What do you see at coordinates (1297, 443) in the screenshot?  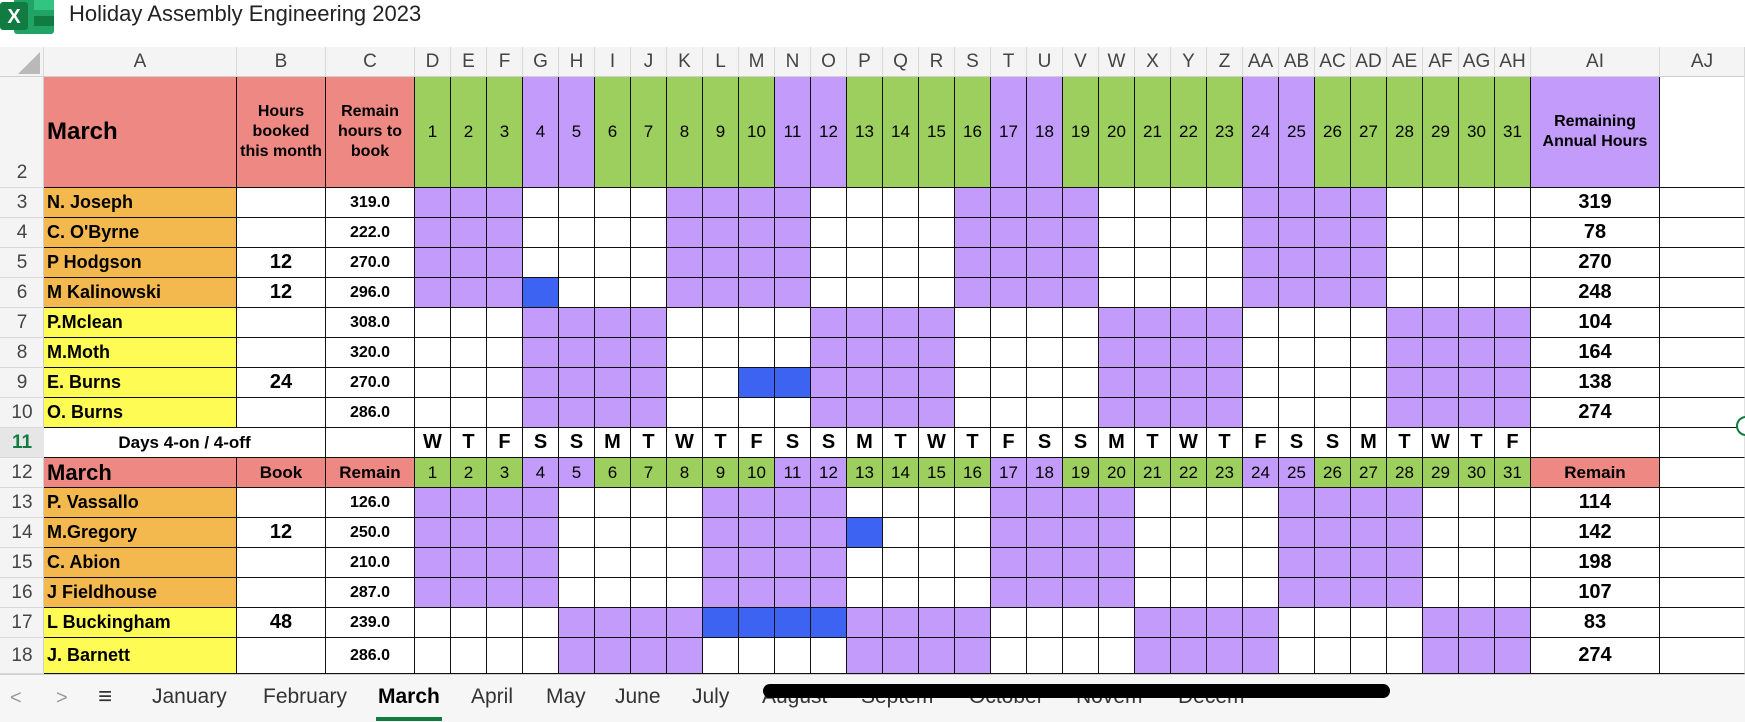 I see `weekday-25: S` at bounding box center [1297, 443].